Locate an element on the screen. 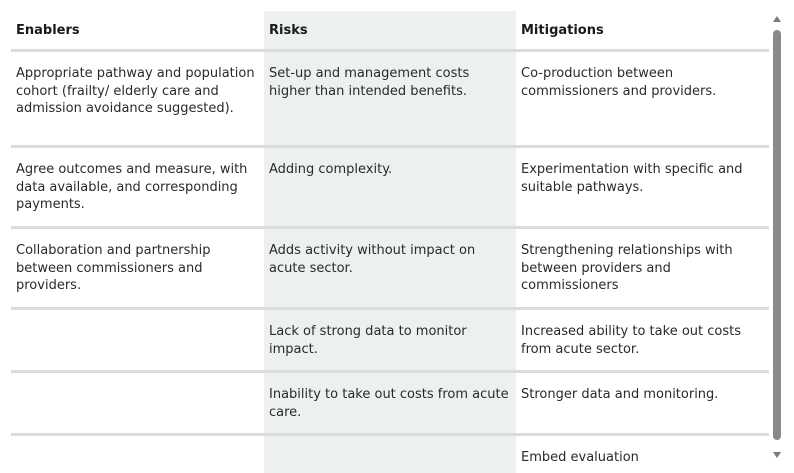 This screenshot has height=473, width=794. scrollbar-thumb is located at coordinates (777, 235).